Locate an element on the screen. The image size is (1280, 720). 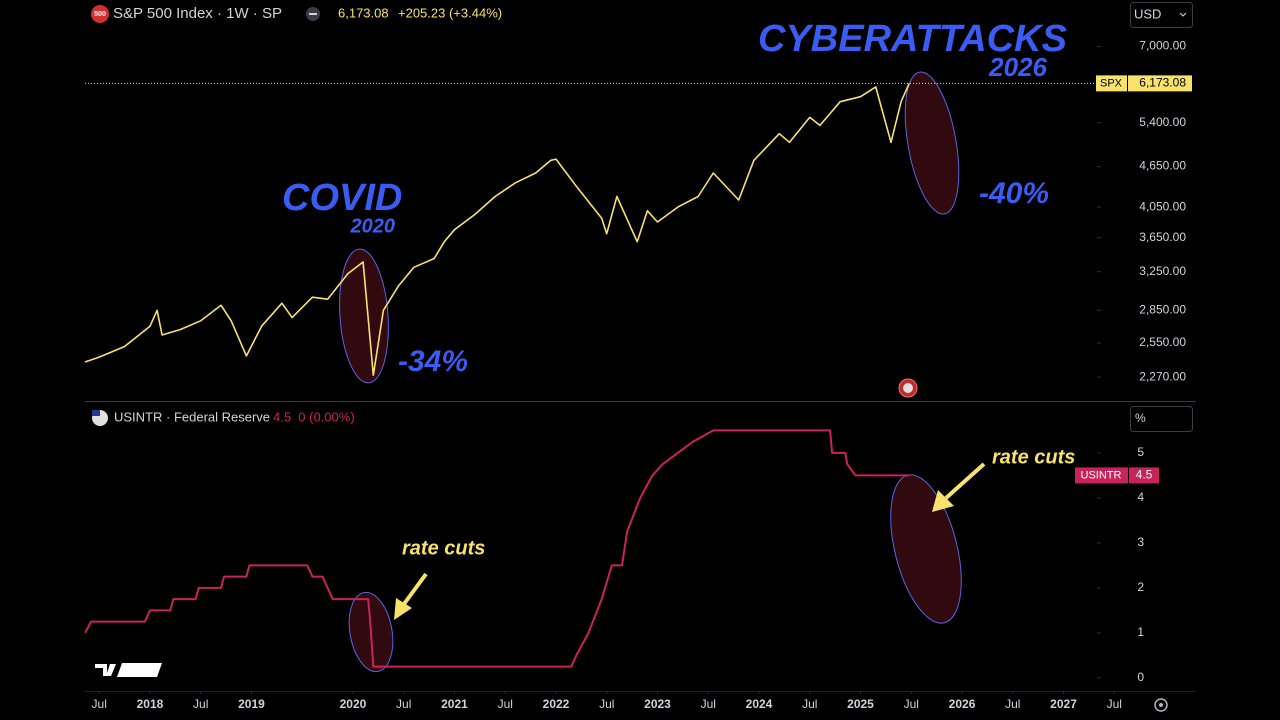
price-tag-value: 6,173.08 is located at coordinates (1162, 83).